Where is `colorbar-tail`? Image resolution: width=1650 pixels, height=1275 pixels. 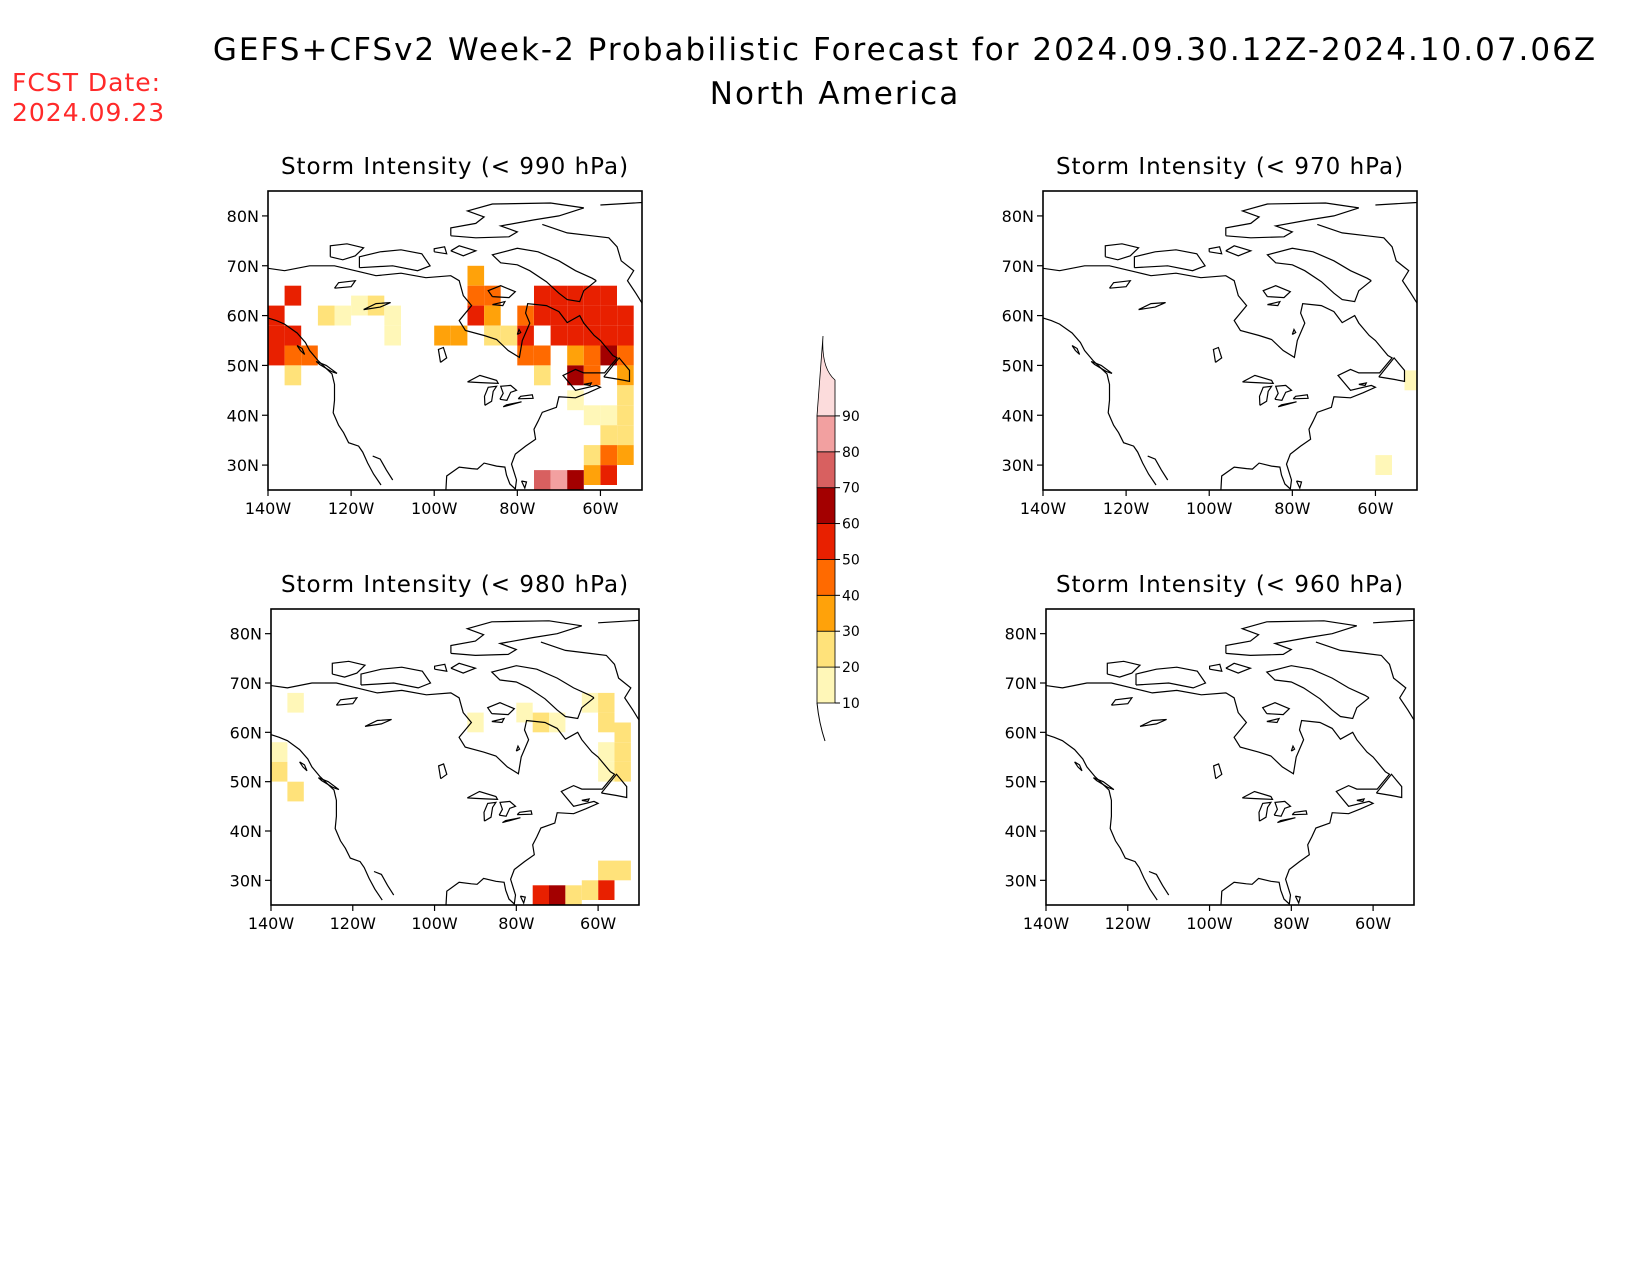 colorbar-tail is located at coordinates (821, 722).